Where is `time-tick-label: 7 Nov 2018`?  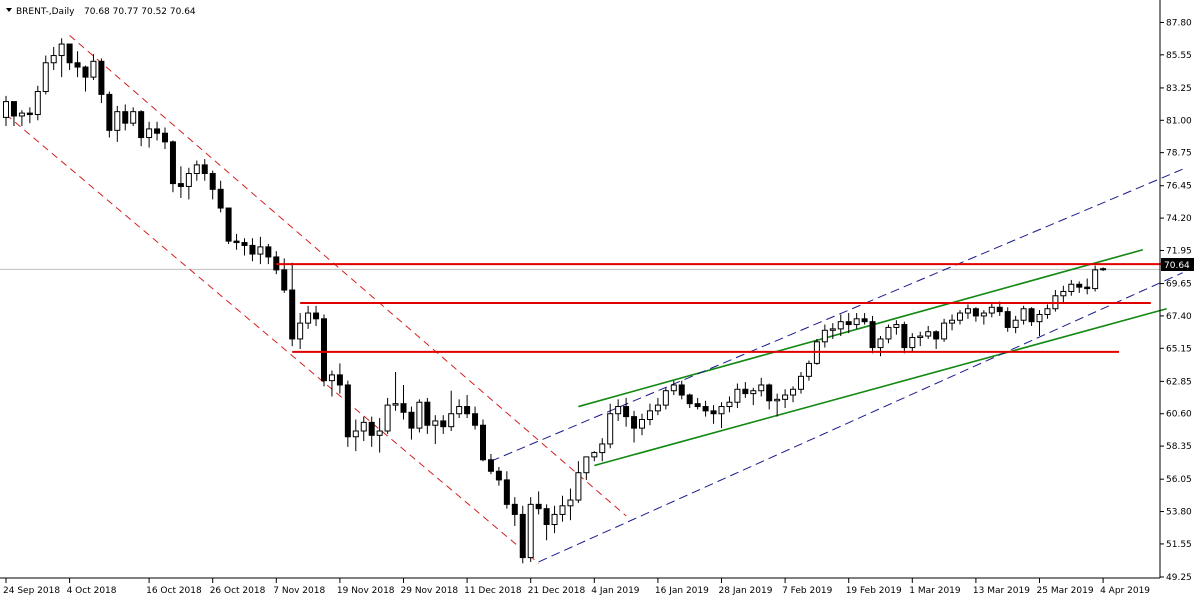
time-tick-label: 7 Nov 2018 is located at coordinates (299, 591).